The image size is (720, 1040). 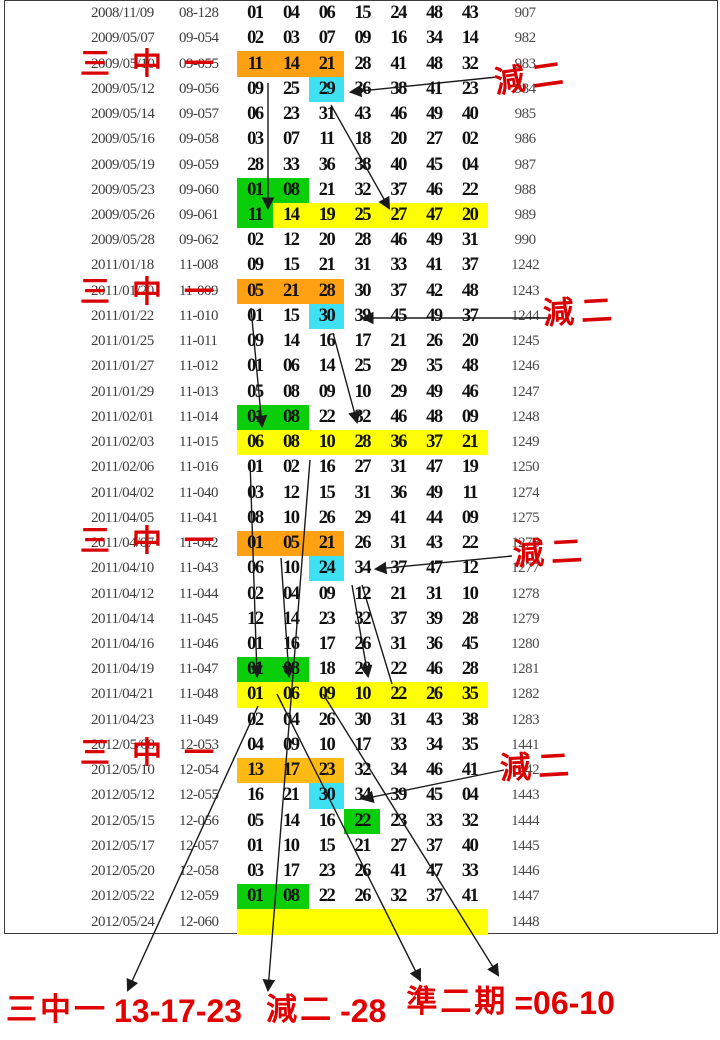 I want to click on table-row: 2012/05/20 12-058 03 17 23 26 41 47 33 1446, so click(x=361, y=871).